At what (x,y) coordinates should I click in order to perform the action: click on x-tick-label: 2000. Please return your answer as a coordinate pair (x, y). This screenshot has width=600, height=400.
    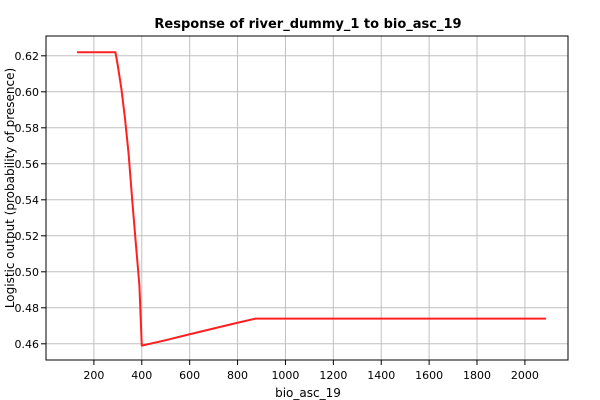
    Looking at the image, I should click on (525, 375).